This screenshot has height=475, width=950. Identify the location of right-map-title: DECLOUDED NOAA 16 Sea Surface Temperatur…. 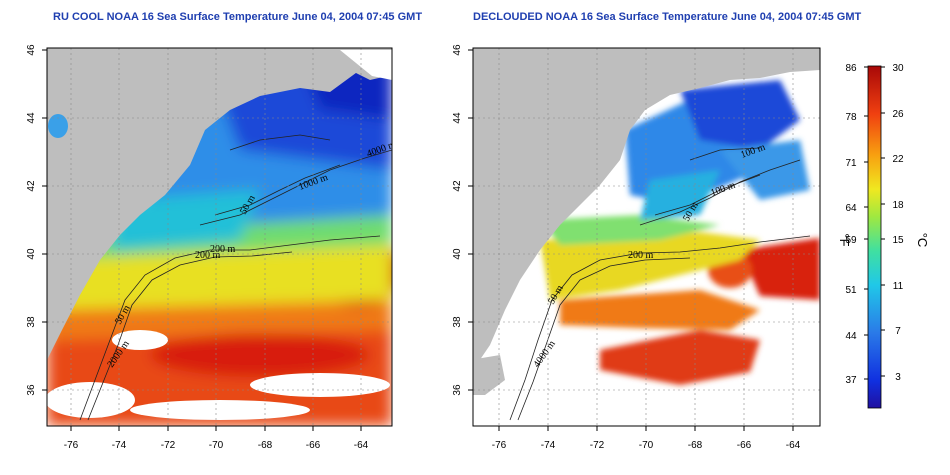
(667, 17).